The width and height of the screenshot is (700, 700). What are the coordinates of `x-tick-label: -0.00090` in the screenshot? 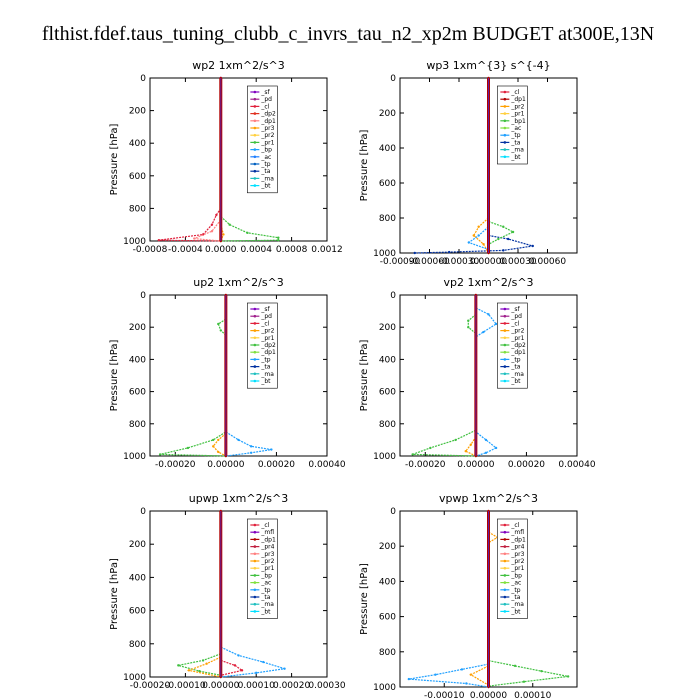 It's located at (400, 262).